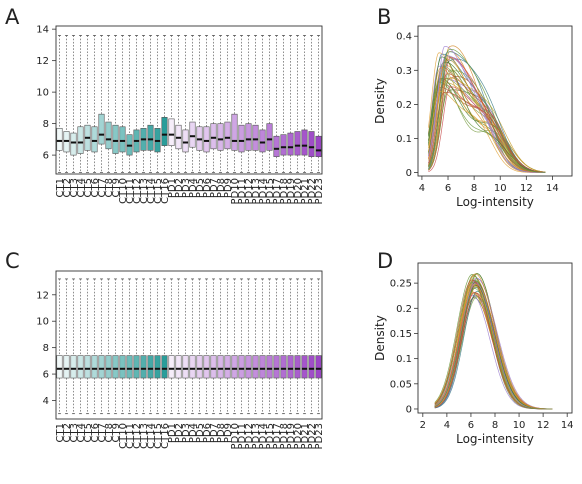  What do you see at coordinates (46, 401) in the screenshot?
I see `y-tick-label: 4` at bounding box center [46, 401].